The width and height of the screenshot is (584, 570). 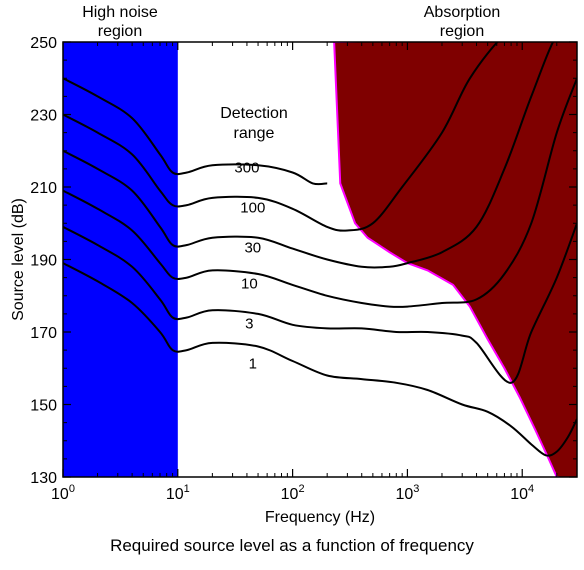 What do you see at coordinates (120, 31) in the screenshot?
I see `high-noise-region-label-line2: region` at bounding box center [120, 31].